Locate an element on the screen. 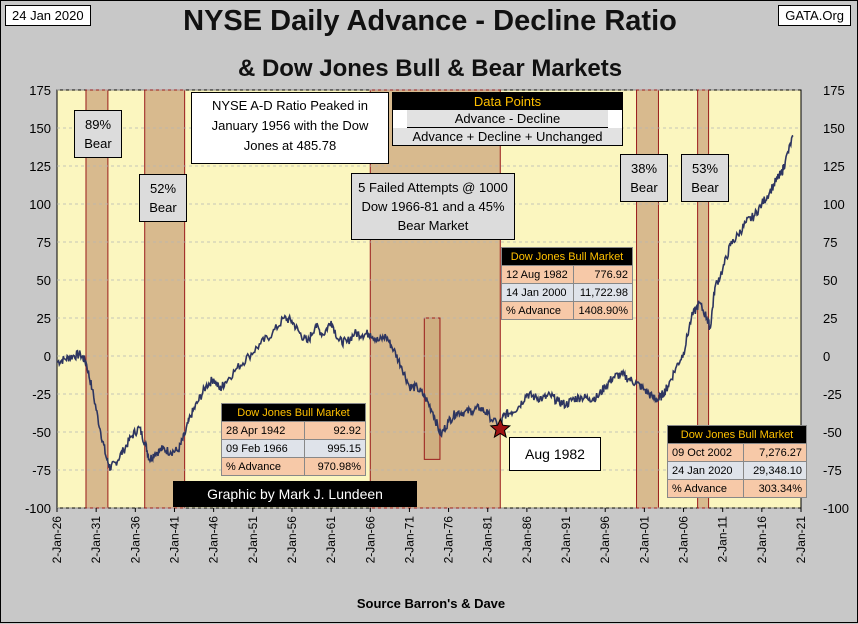  t3-r3-label: % Advance is located at coordinates (705, 488).